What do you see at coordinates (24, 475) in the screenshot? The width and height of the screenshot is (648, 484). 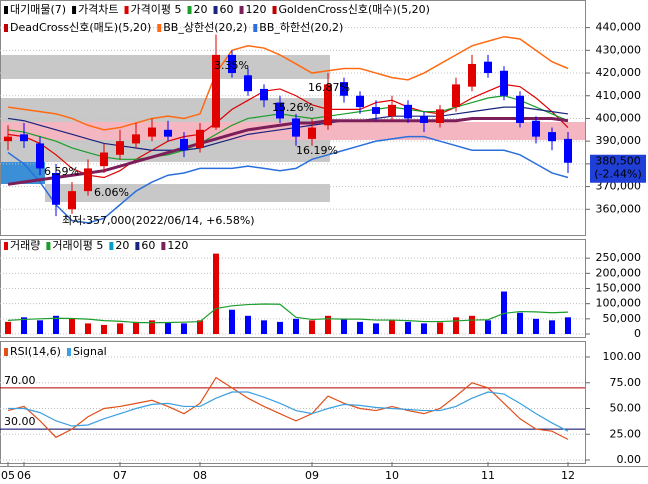 I see `x-tick-label: 06` at bounding box center [24, 475].